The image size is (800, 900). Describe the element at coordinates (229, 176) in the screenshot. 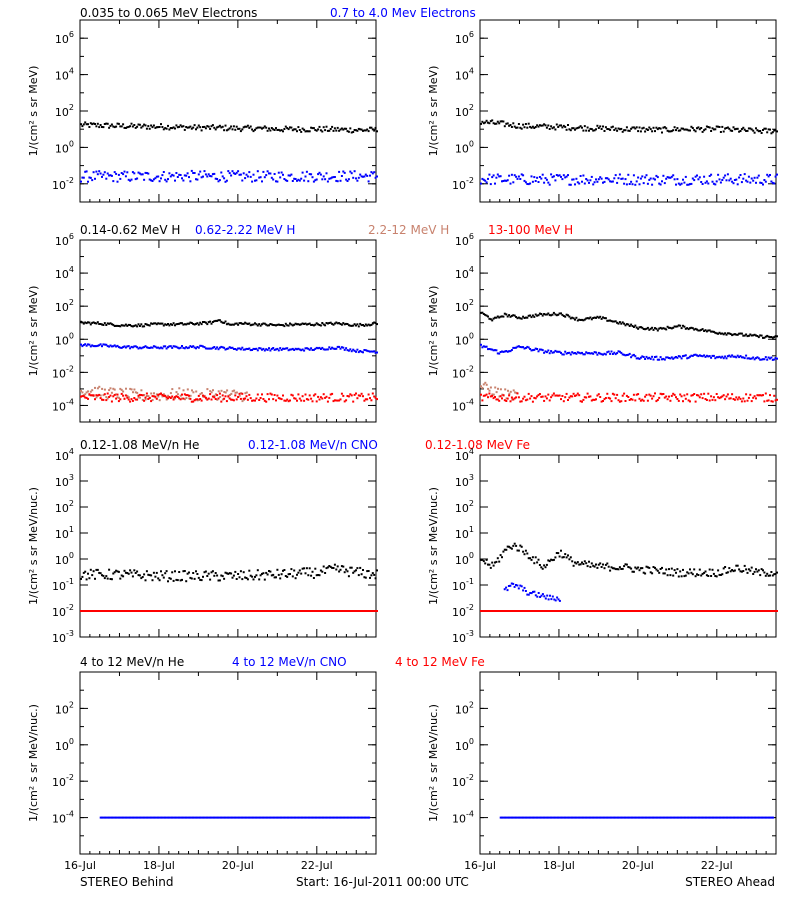

I see `series-blue` at that location.